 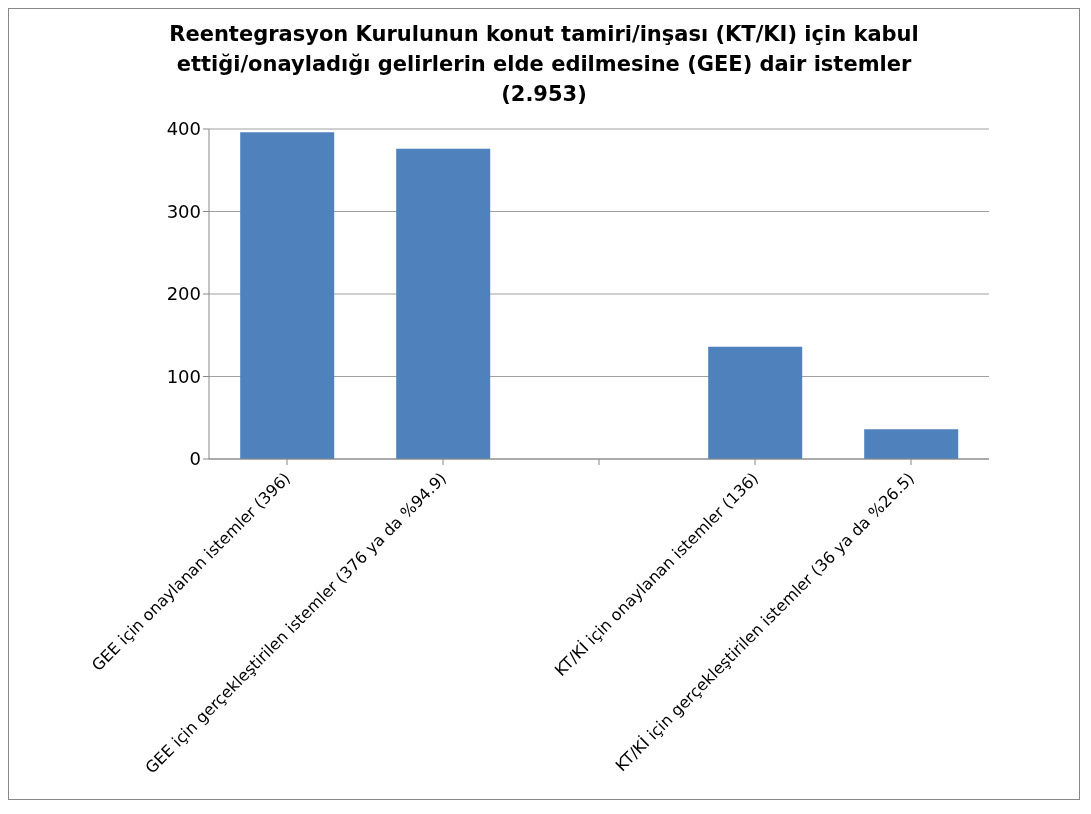 What do you see at coordinates (183, 211) in the screenshot?
I see `y-tick-label: 300` at bounding box center [183, 211].